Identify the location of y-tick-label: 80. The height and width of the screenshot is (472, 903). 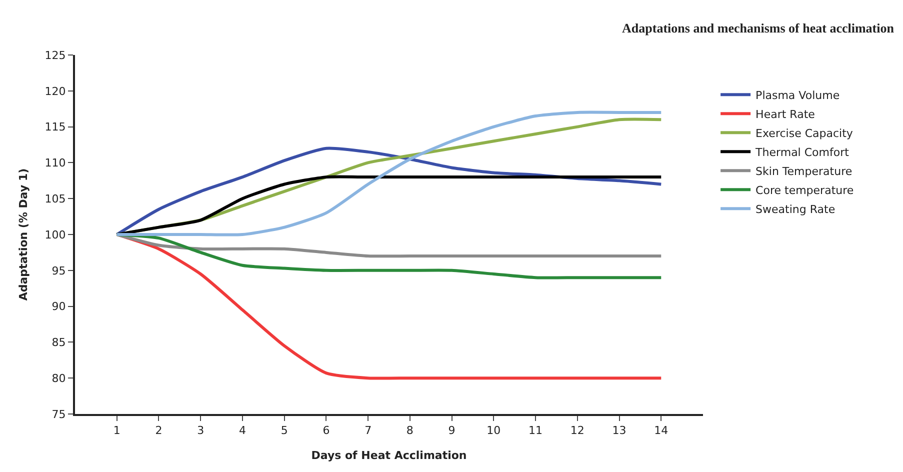
(59, 378).